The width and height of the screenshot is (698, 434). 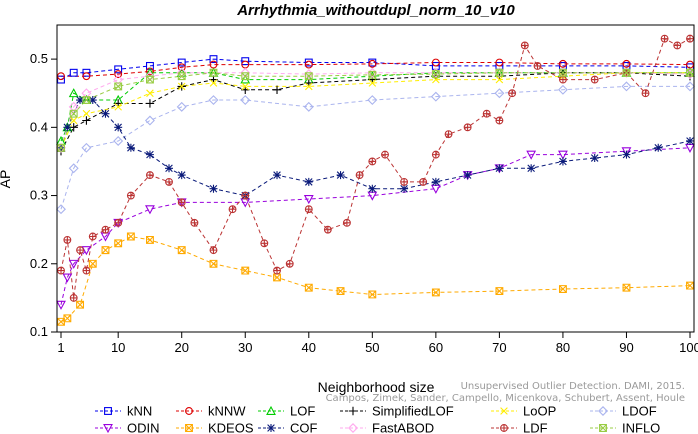 What do you see at coordinates (286, 411) in the screenshot?
I see `legend-item-lof: LOF` at bounding box center [286, 411].